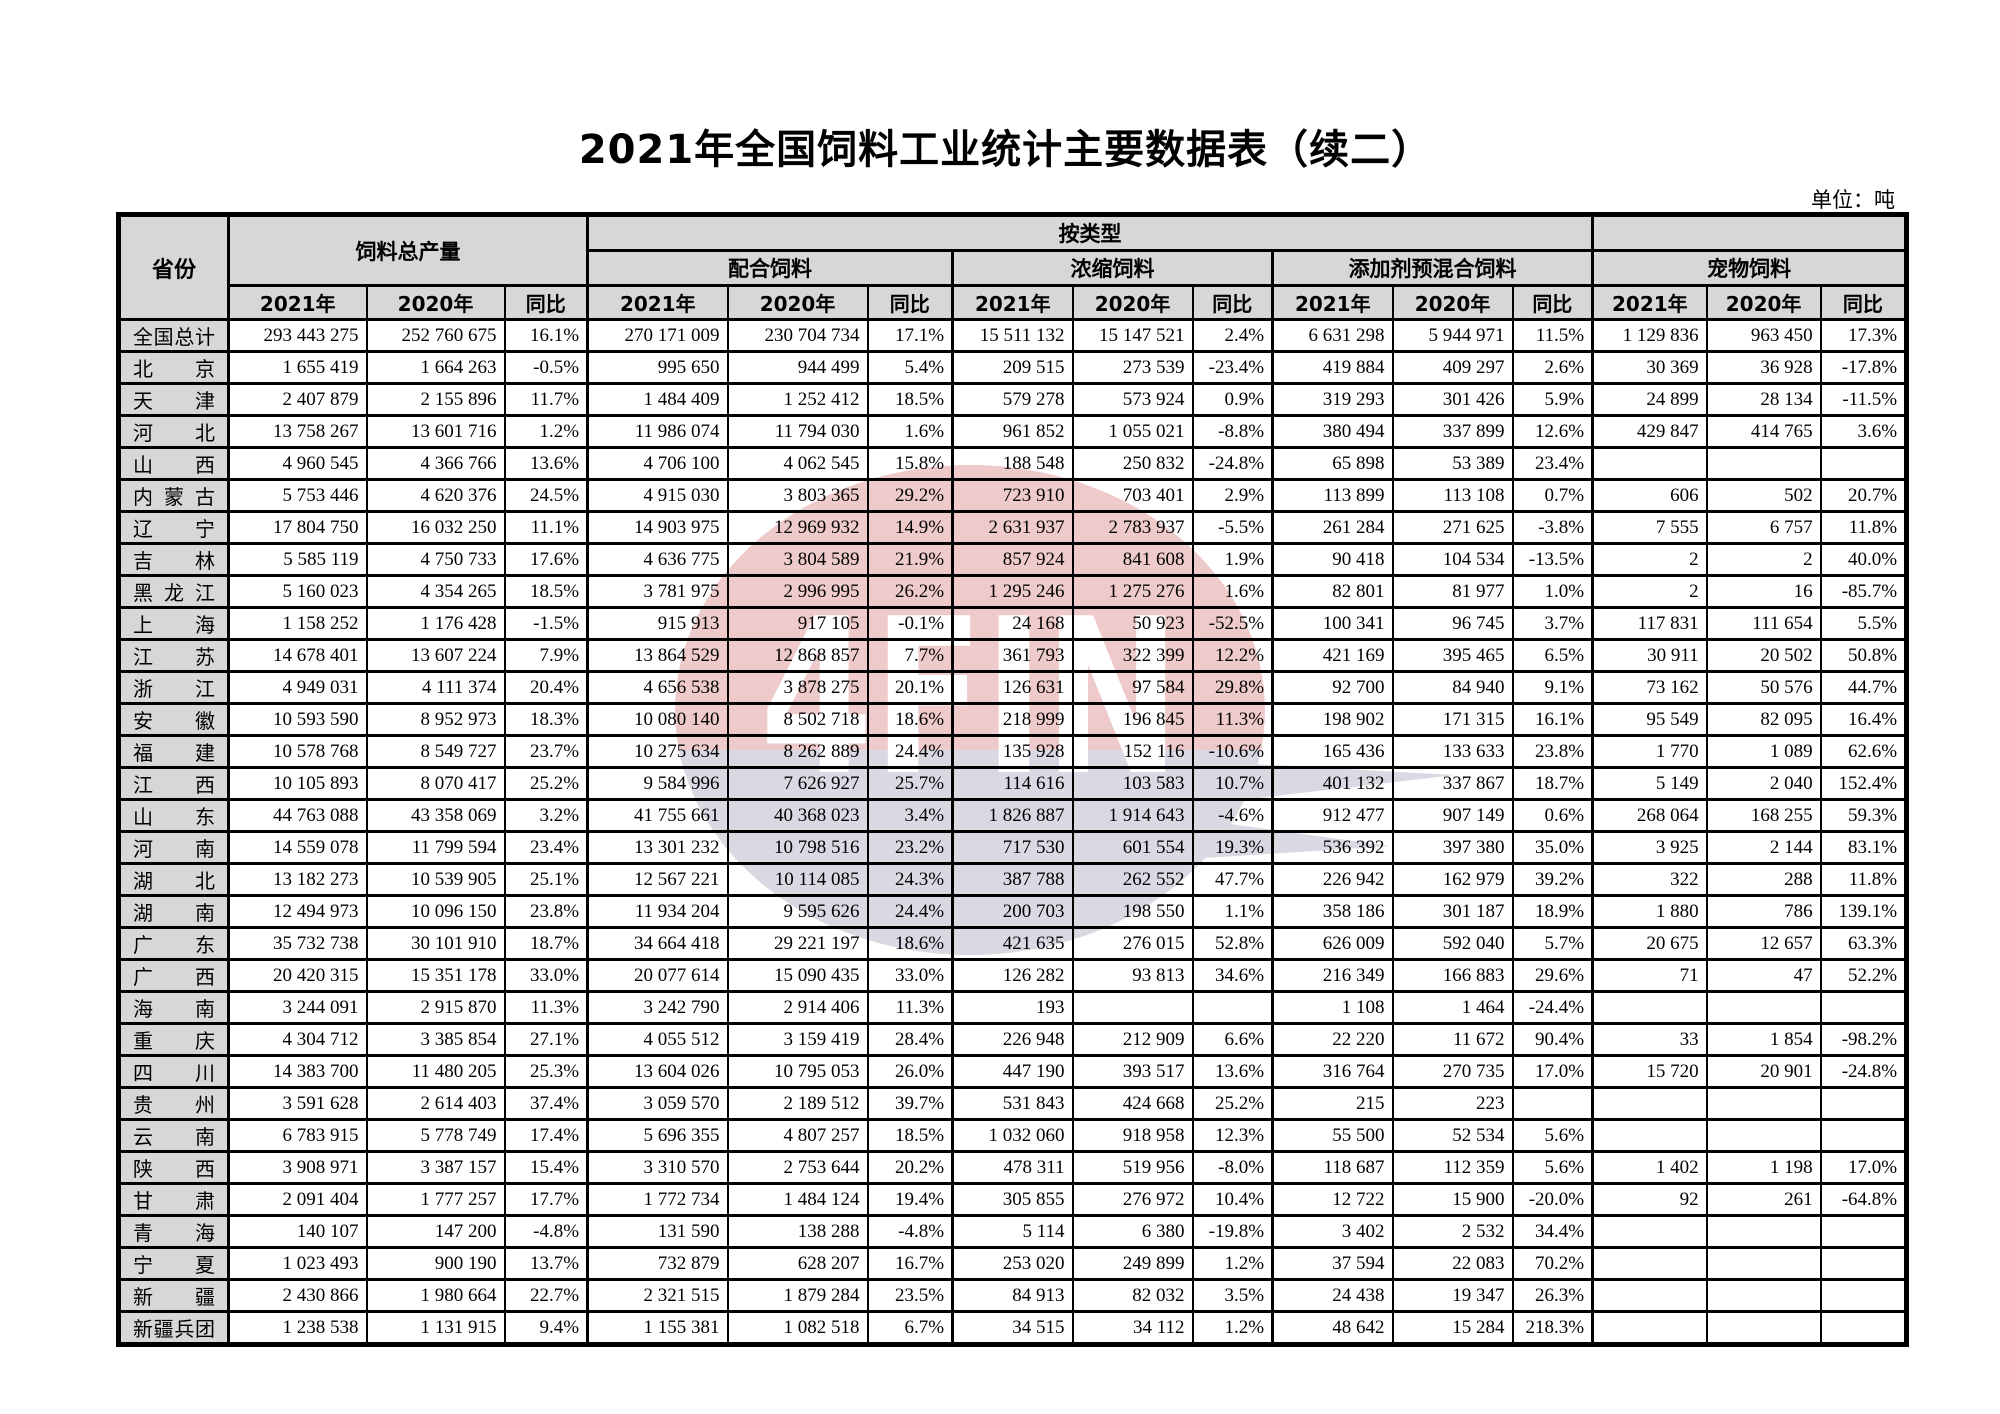  Describe the element at coordinates (1012, 1199) in the screenshot. I see `value-cell: 305 855` at that location.